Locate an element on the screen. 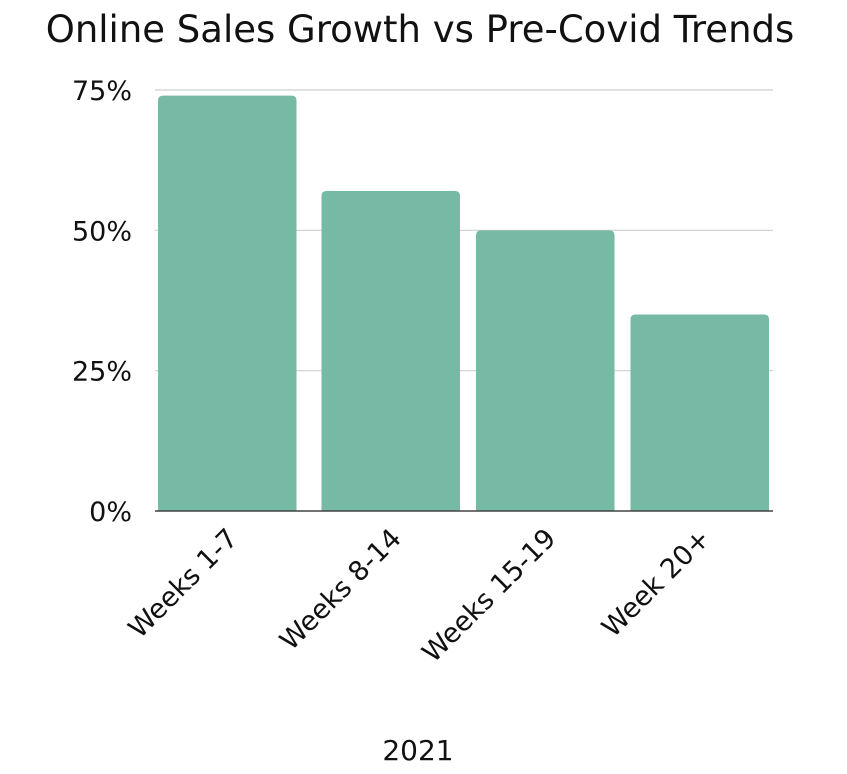 This screenshot has width=847, height=774. x-axis-ticks: Weeks 1-7 Weeks 8-14 Weeks 15-19 Week 20+ is located at coordinates (420, 596).